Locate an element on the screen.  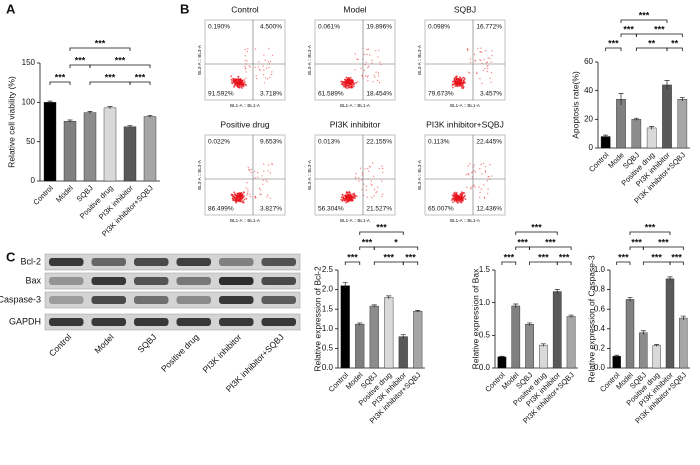
flow-x-label: BL1-A :: BL1-A is located at coordinates (245, 105).